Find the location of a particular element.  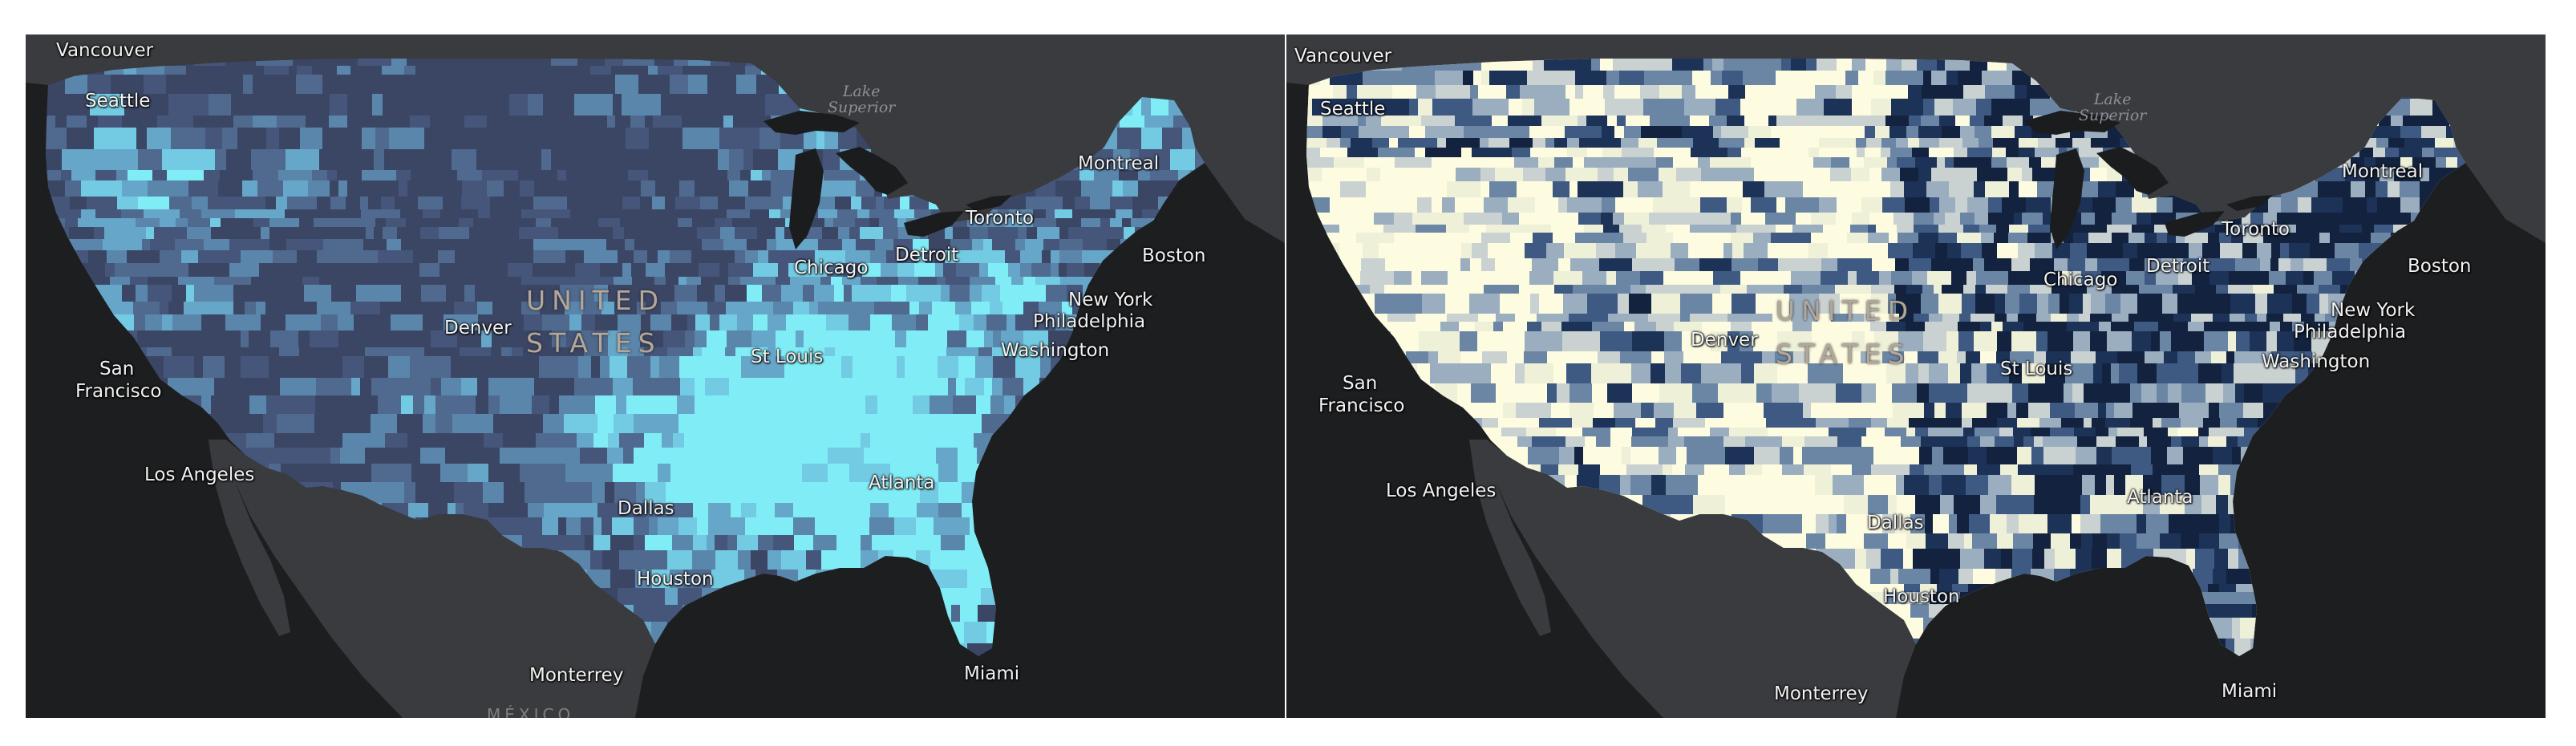

label-houston: Houston is located at coordinates (675, 579).